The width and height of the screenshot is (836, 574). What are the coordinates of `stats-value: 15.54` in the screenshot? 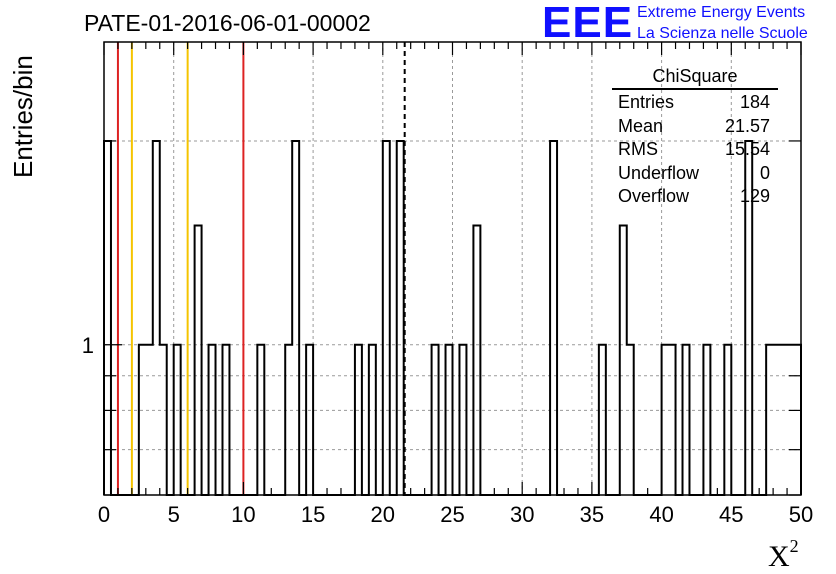 It's located at (747, 149).